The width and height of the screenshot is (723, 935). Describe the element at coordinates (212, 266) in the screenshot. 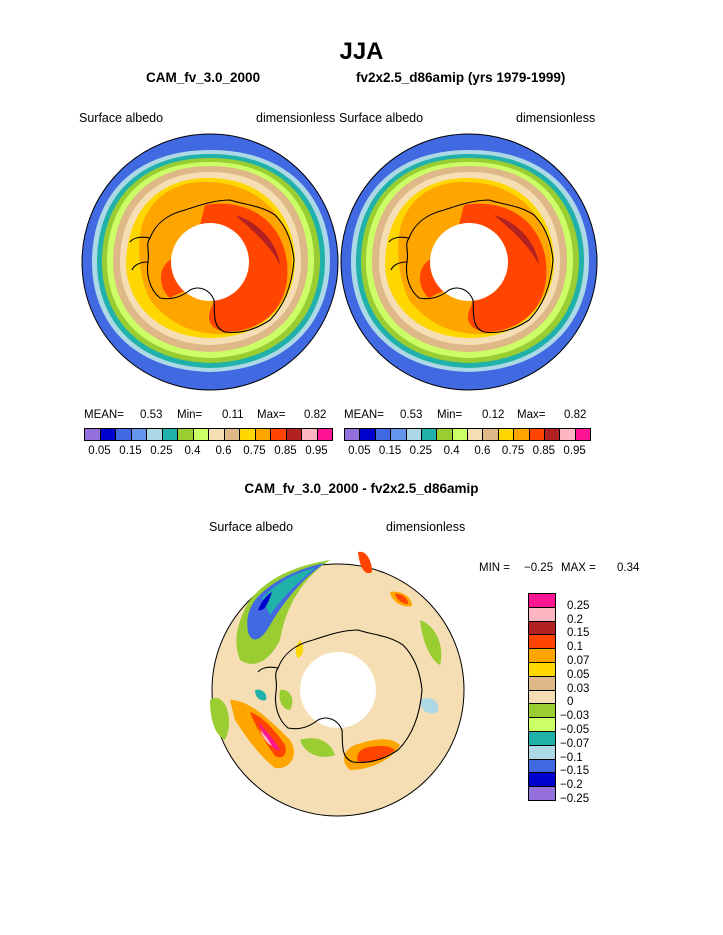

I see `left-antarctic-coastline` at that location.